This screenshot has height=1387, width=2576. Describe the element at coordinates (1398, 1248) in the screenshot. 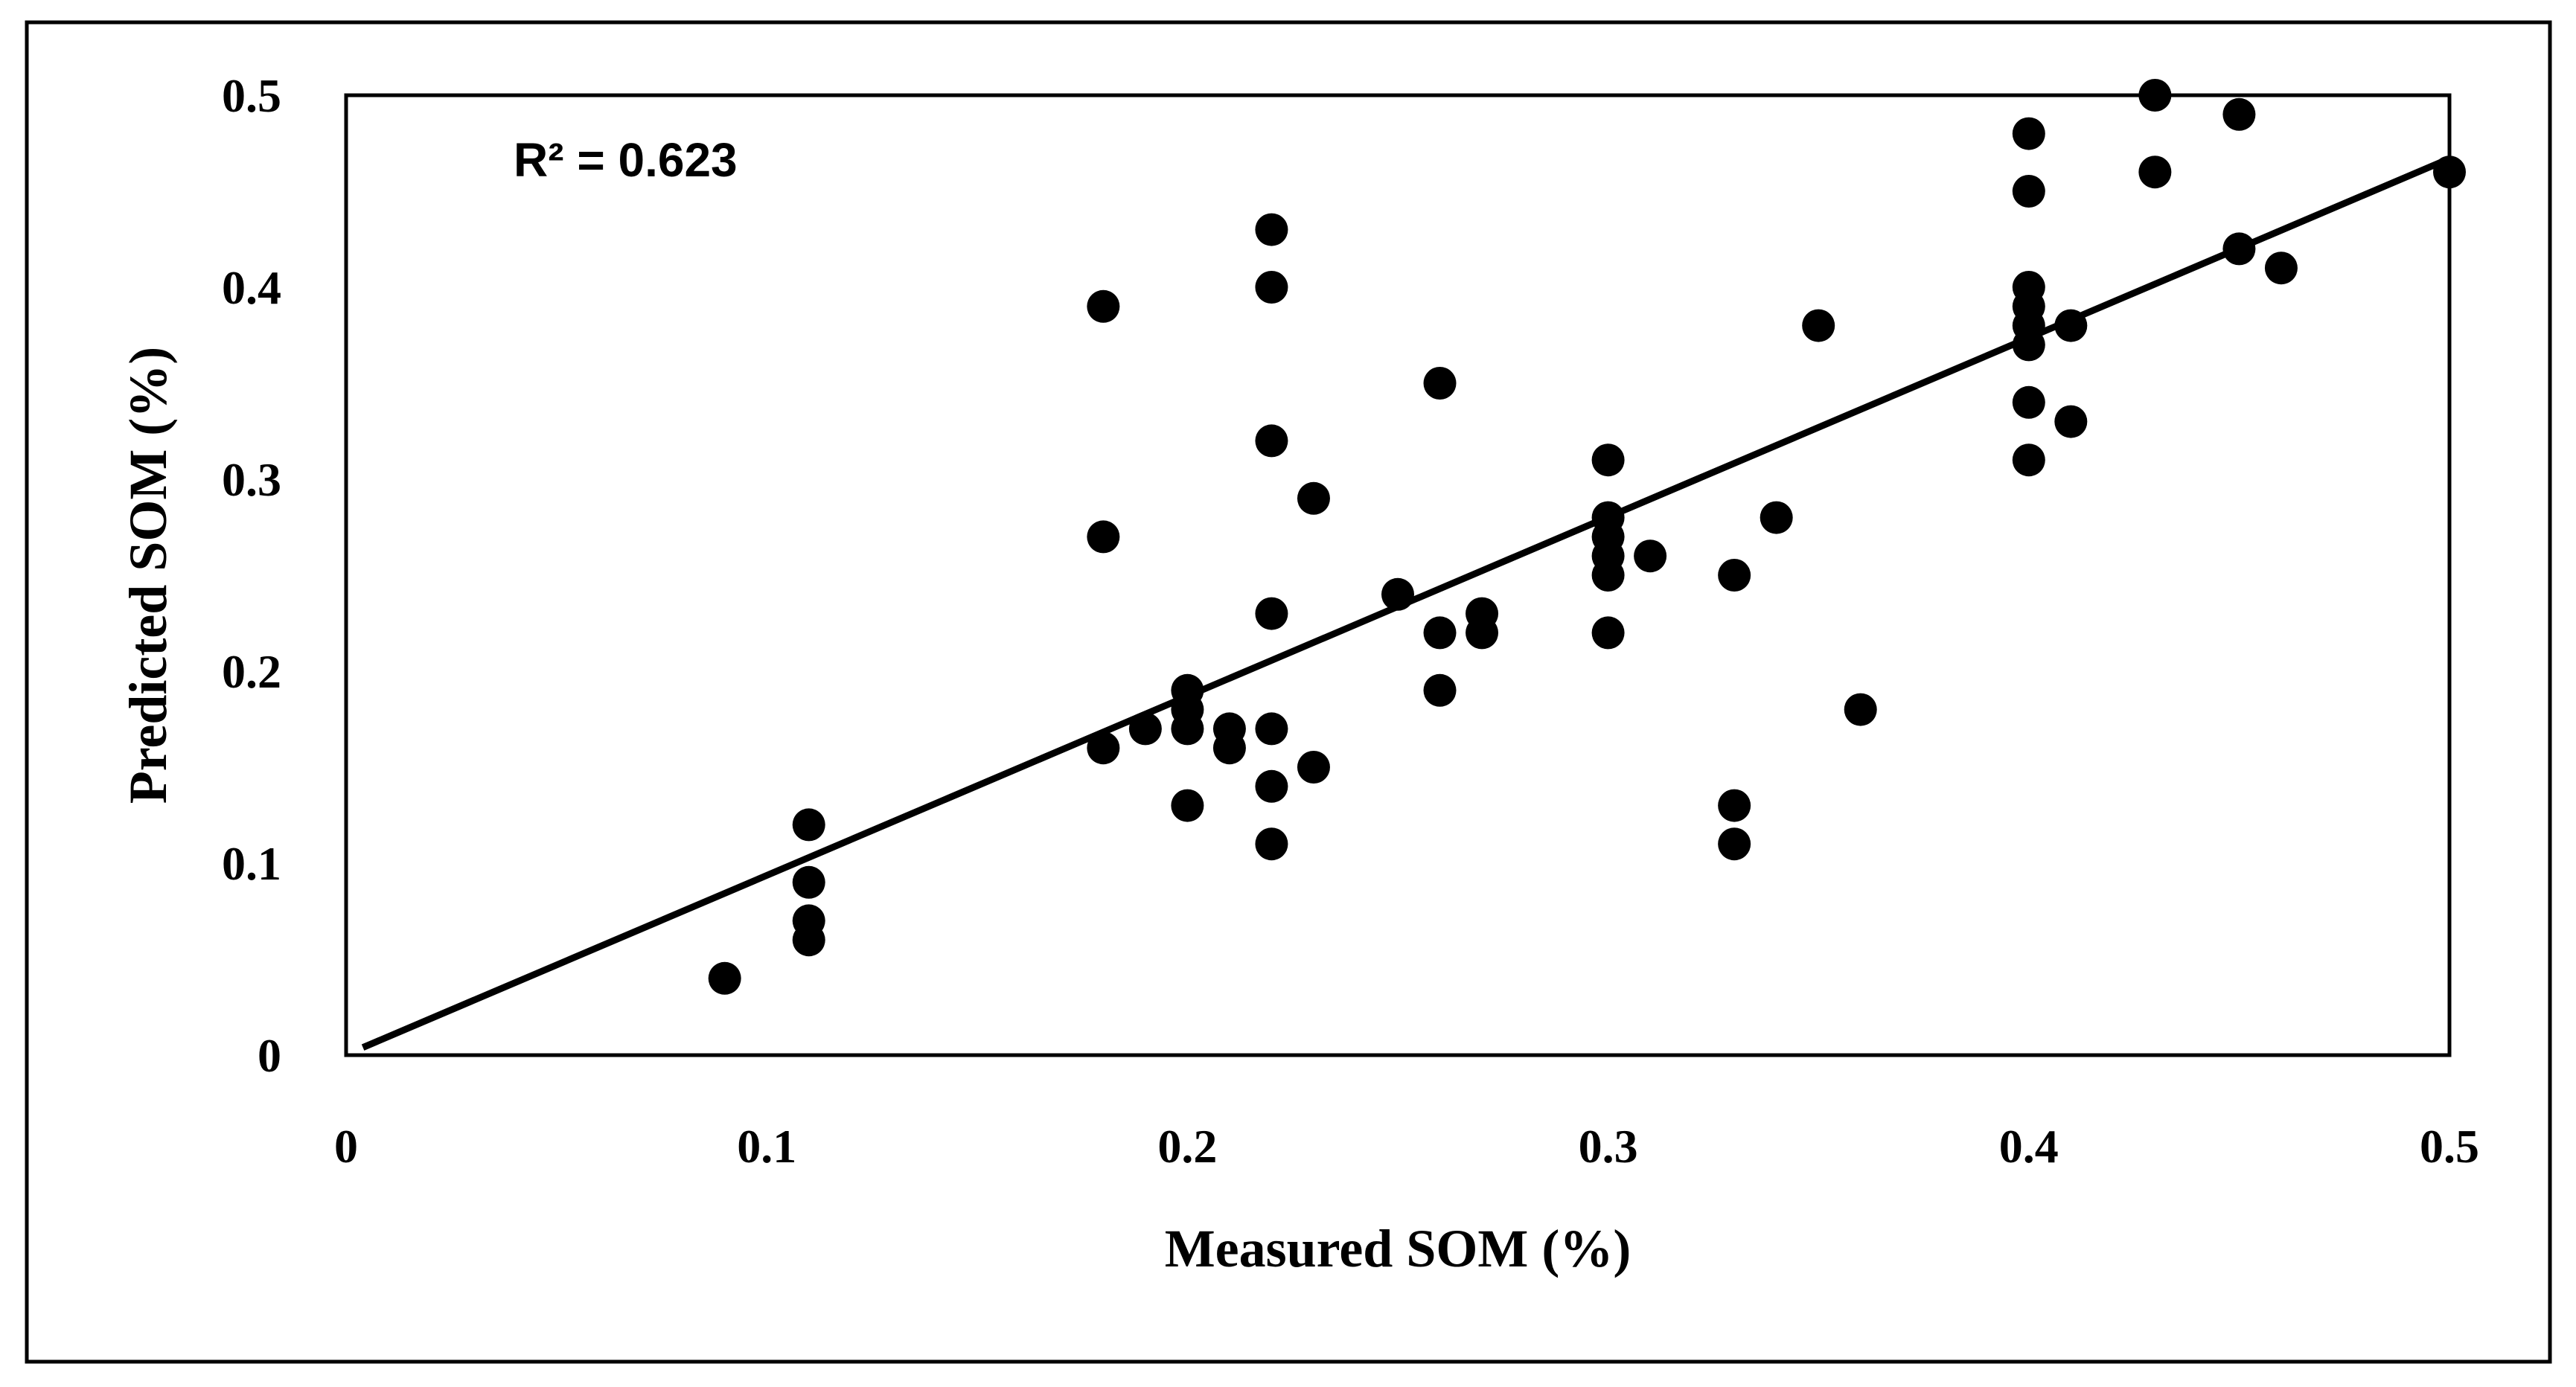

I see `x-axis-title: Measured SOM (%)` at that location.